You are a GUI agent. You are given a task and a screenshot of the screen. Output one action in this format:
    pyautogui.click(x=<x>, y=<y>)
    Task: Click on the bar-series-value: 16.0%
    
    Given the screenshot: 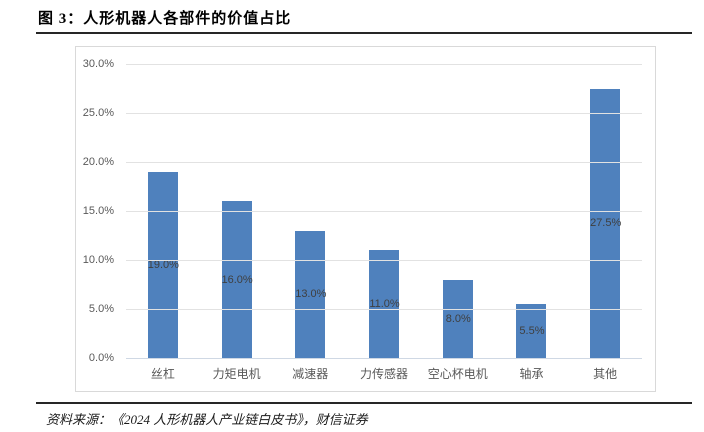 What is the action you would take?
    pyautogui.click(x=237, y=279)
    